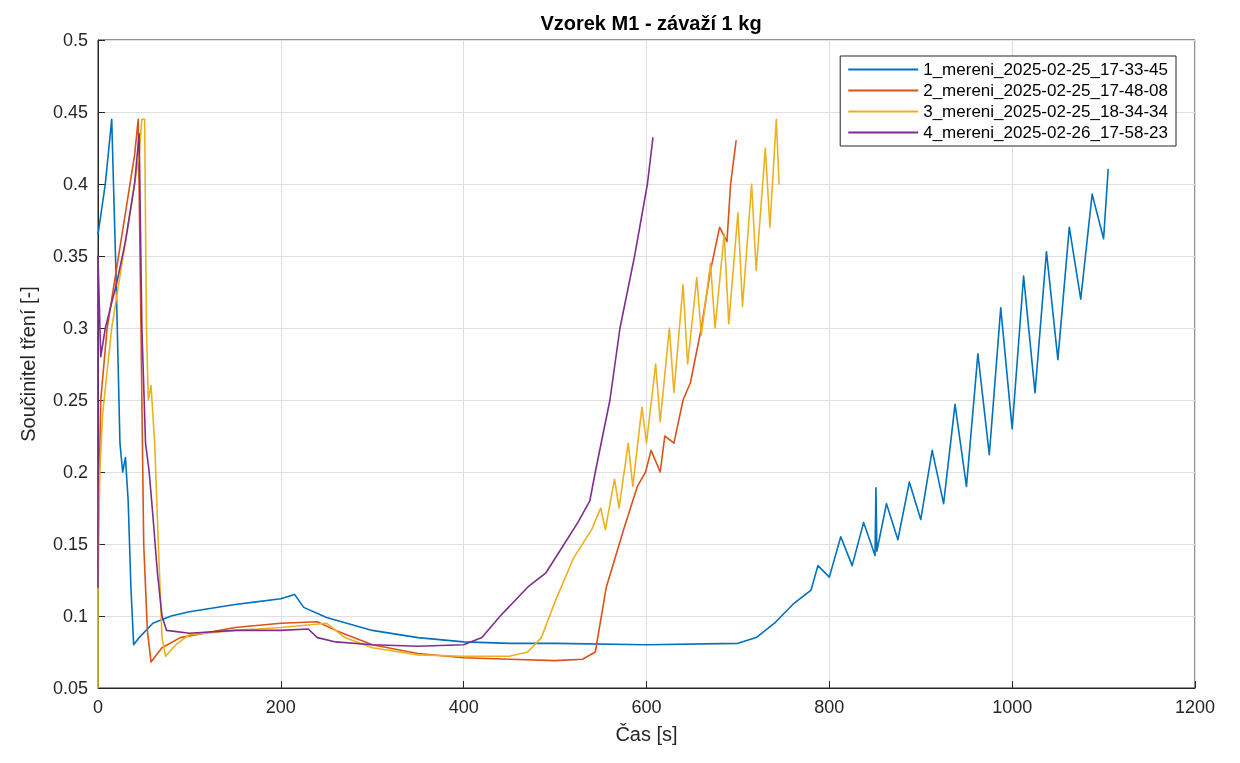  What do you see at coordinates (1195, 707) in the screenshot?
I see `x-tick-label: 1200` at bounding box center [1195, 707].